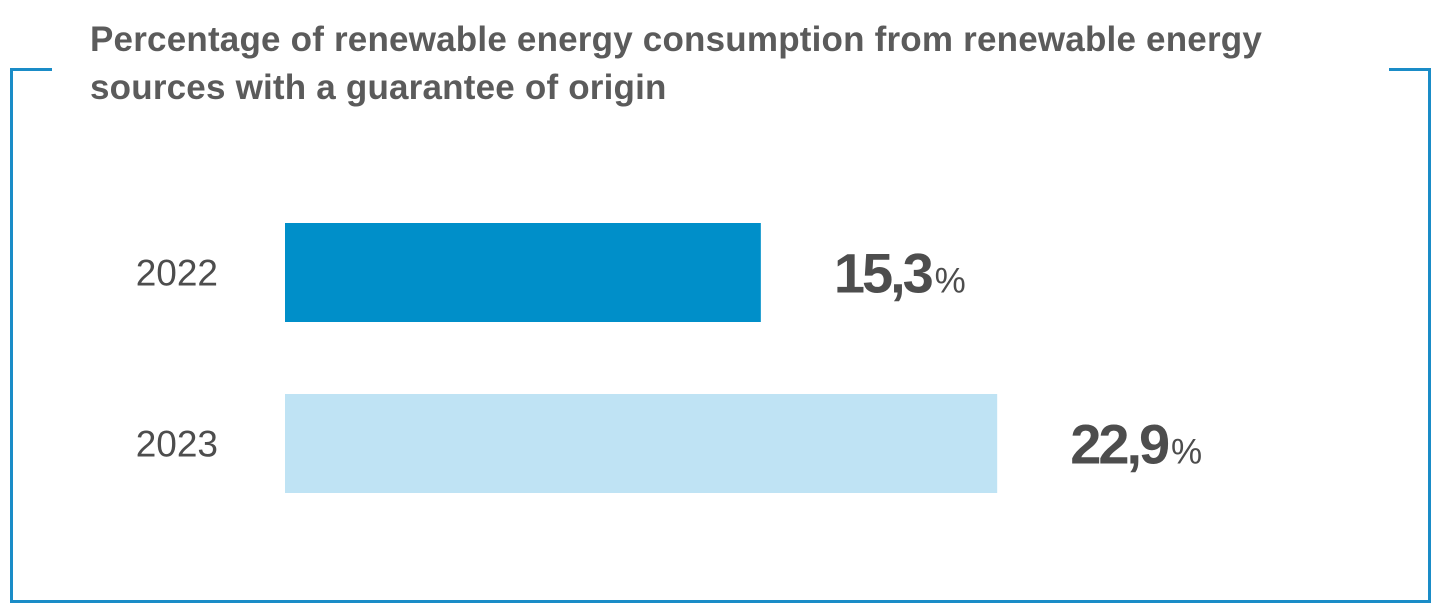 The height and width of the screenshot is (608, 1437). I want to click on category-label-2022: 2022, so click(177, 273).